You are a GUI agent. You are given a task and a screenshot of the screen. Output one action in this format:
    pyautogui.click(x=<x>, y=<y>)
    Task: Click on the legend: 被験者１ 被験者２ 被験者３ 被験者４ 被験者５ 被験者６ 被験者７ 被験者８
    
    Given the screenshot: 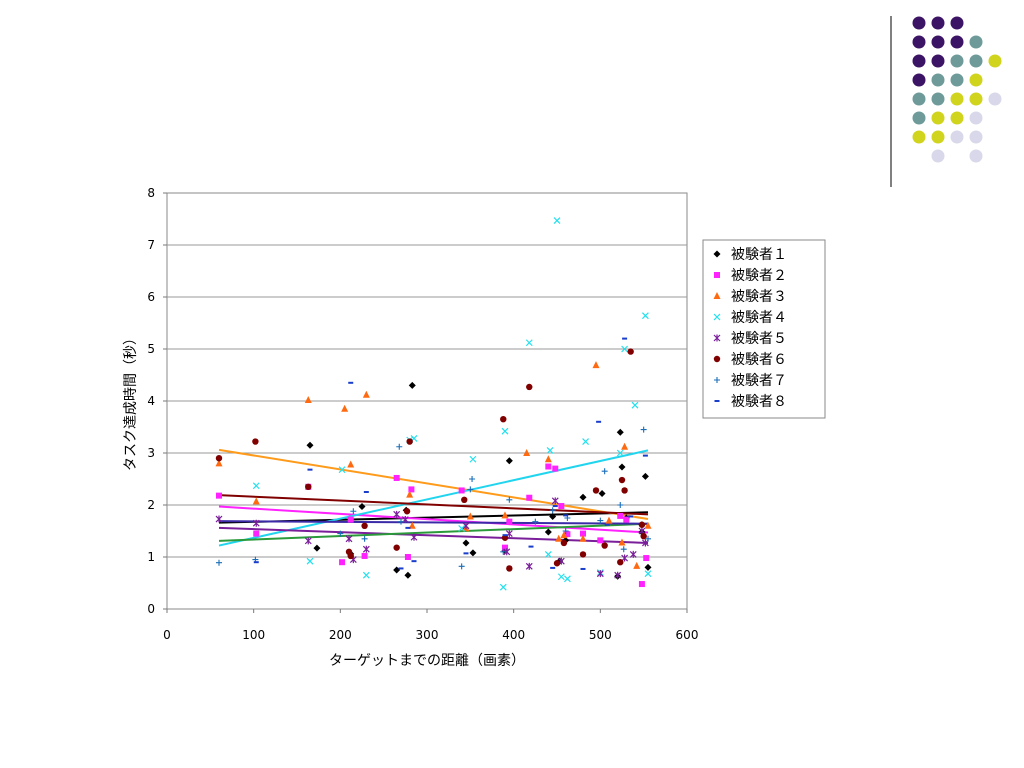 What is the action you would take?
    pyautogui.click(x=764, y=329)
    